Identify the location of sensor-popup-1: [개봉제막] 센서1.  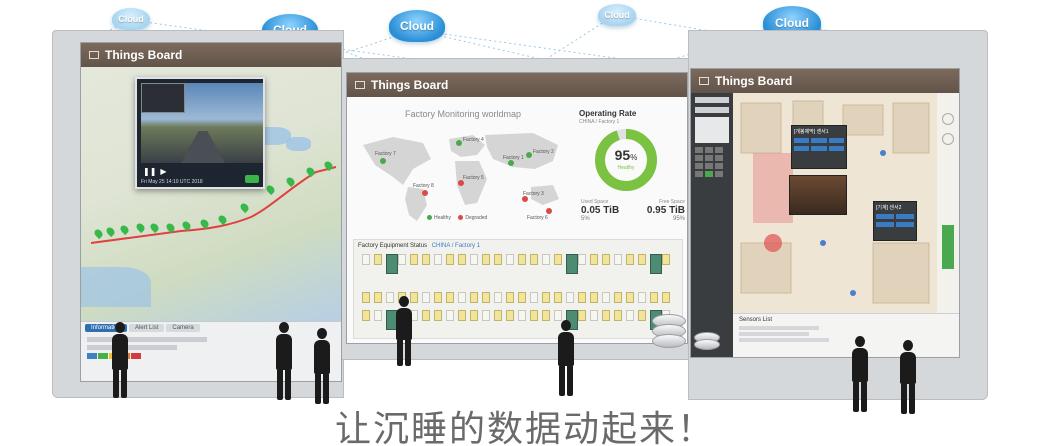
(819, 147).